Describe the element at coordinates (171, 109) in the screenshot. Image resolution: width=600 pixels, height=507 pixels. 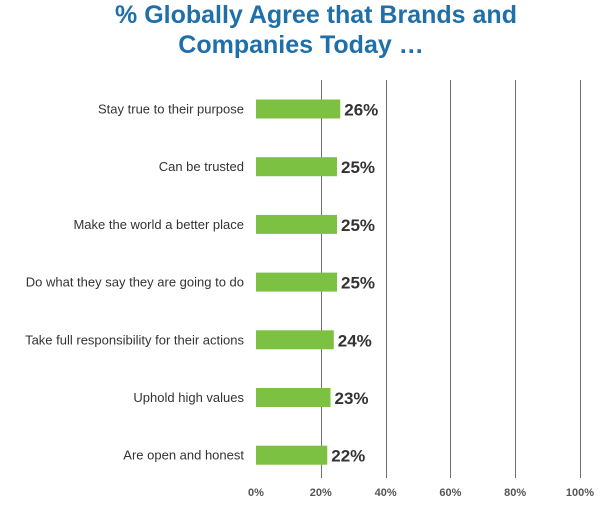
I see `category-label: Stay true to their purpose` at that location.